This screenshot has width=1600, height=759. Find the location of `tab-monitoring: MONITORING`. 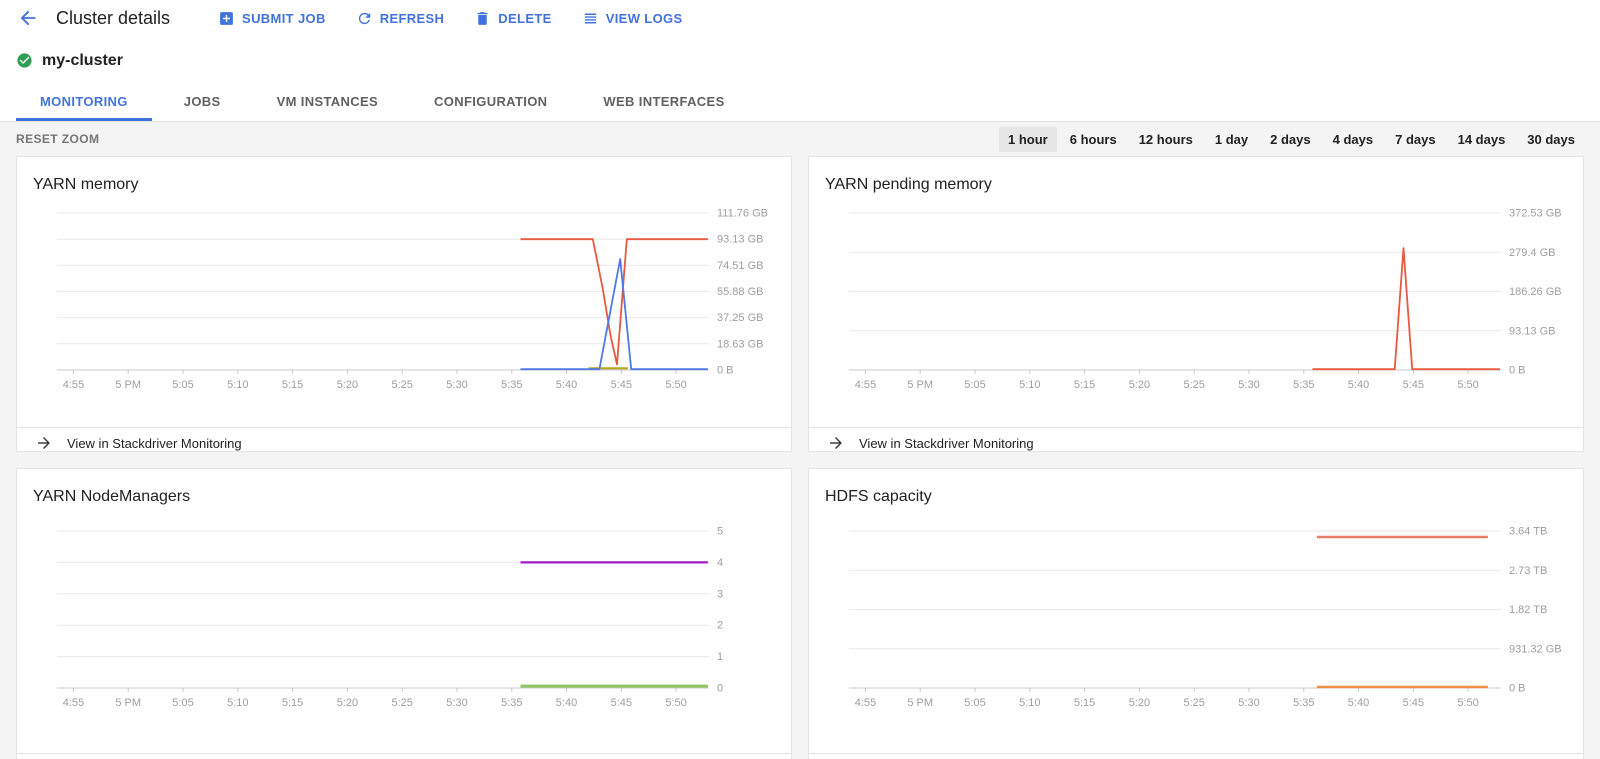

tab-monitoring: MONITORING is located at coordinates (84, 103).